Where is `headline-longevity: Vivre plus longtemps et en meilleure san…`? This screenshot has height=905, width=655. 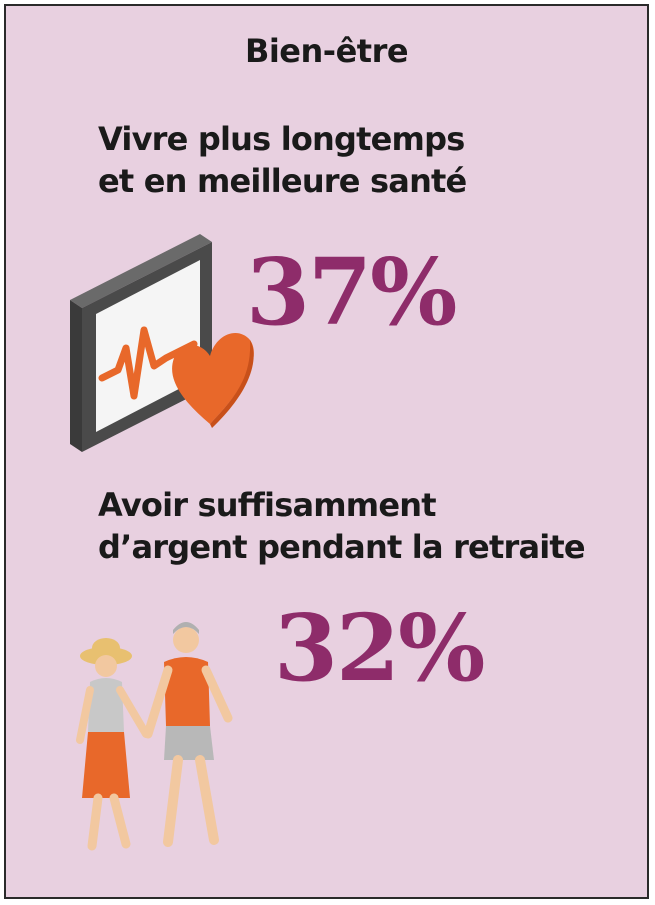 headline-longevity: Vivre plus longtemps et en meilleure san… is located at coordinates (282, 160).